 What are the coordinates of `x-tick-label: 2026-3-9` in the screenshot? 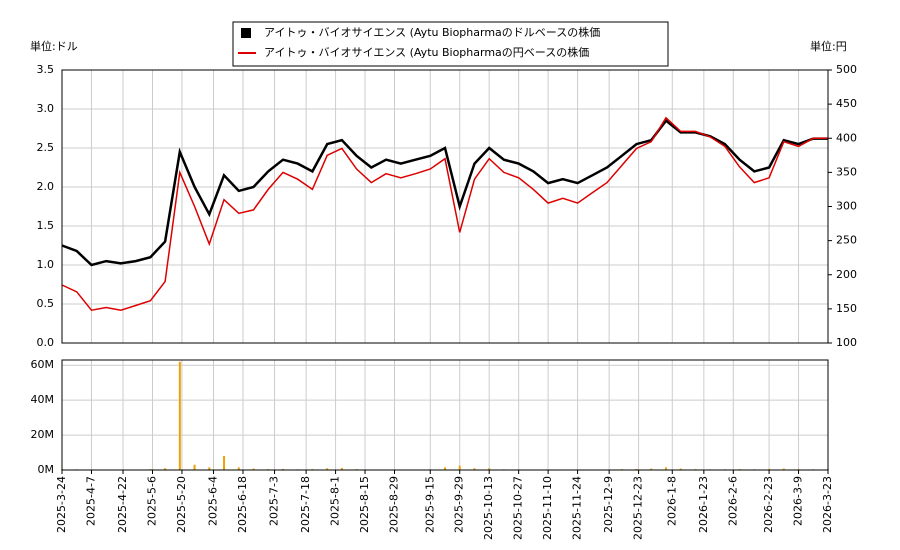 It's located at (798, 501).